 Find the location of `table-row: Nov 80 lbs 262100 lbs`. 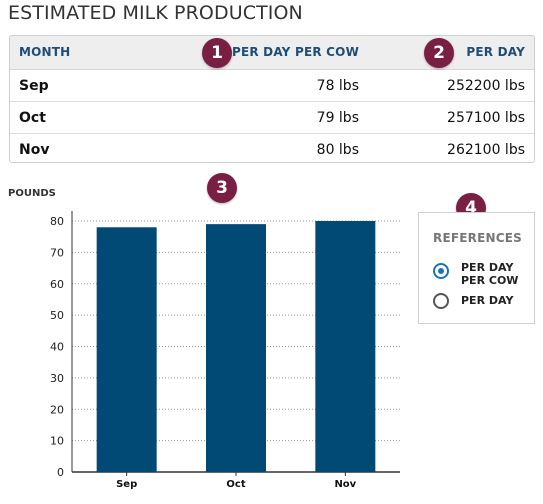

table-row: Nov 80 lbs 262100 lbs is located at coordinates (272, 148).